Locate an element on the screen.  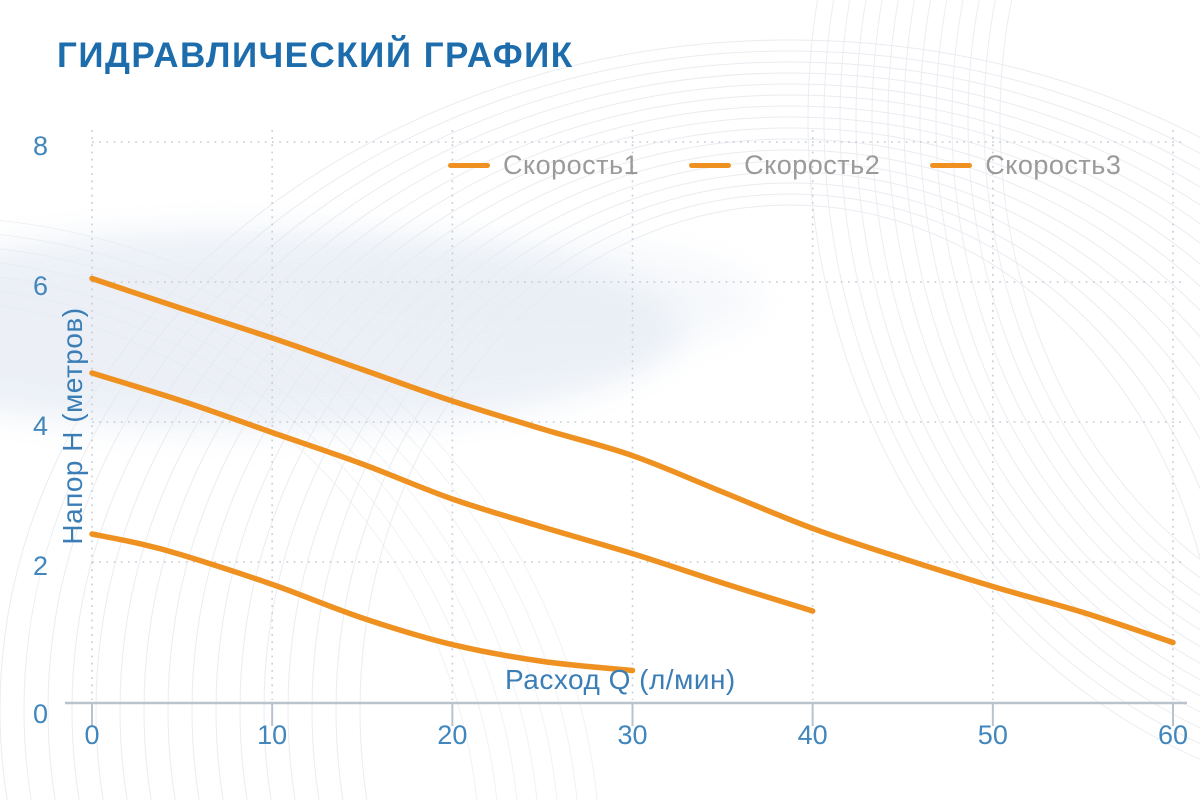
legend-item-2: Скорость2 is located at coordinates (784, 165).